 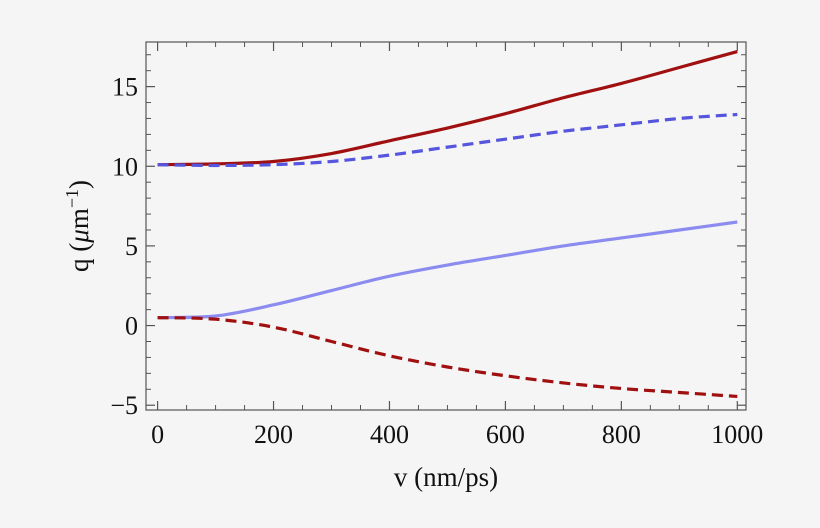 What do you see at coordinates (79, 236) in the screenshot?
I see `y-axis-label-mu: μ` at bounding box center [79, 236].